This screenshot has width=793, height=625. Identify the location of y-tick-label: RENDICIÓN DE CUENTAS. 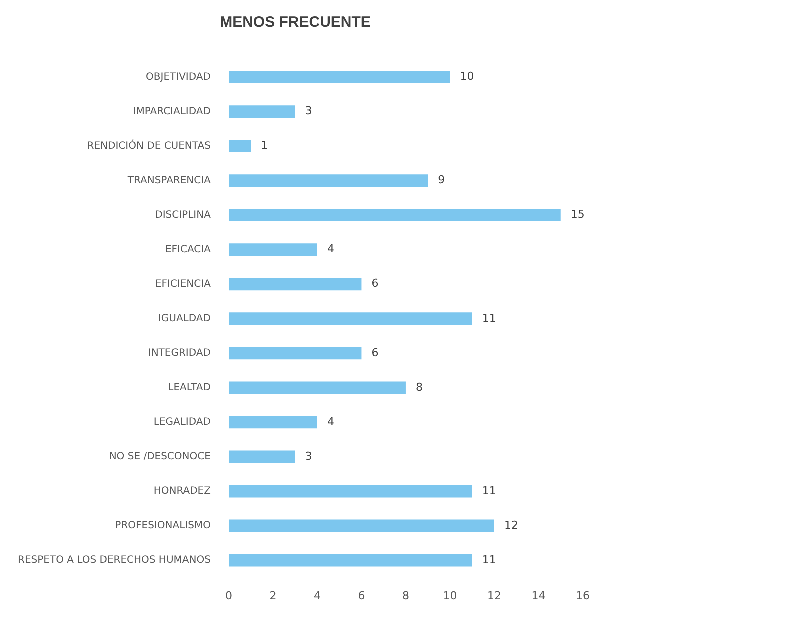
(149, 145).